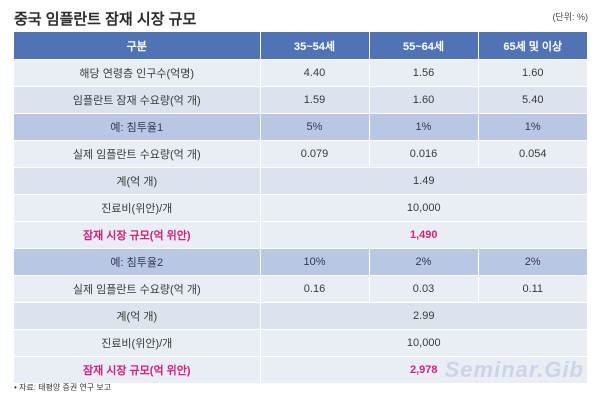 This screenshot has height=405, width=600. Describe the element at coordinates (314, 154) in the screenshot. I see `value-cell: 0.079` at that location.